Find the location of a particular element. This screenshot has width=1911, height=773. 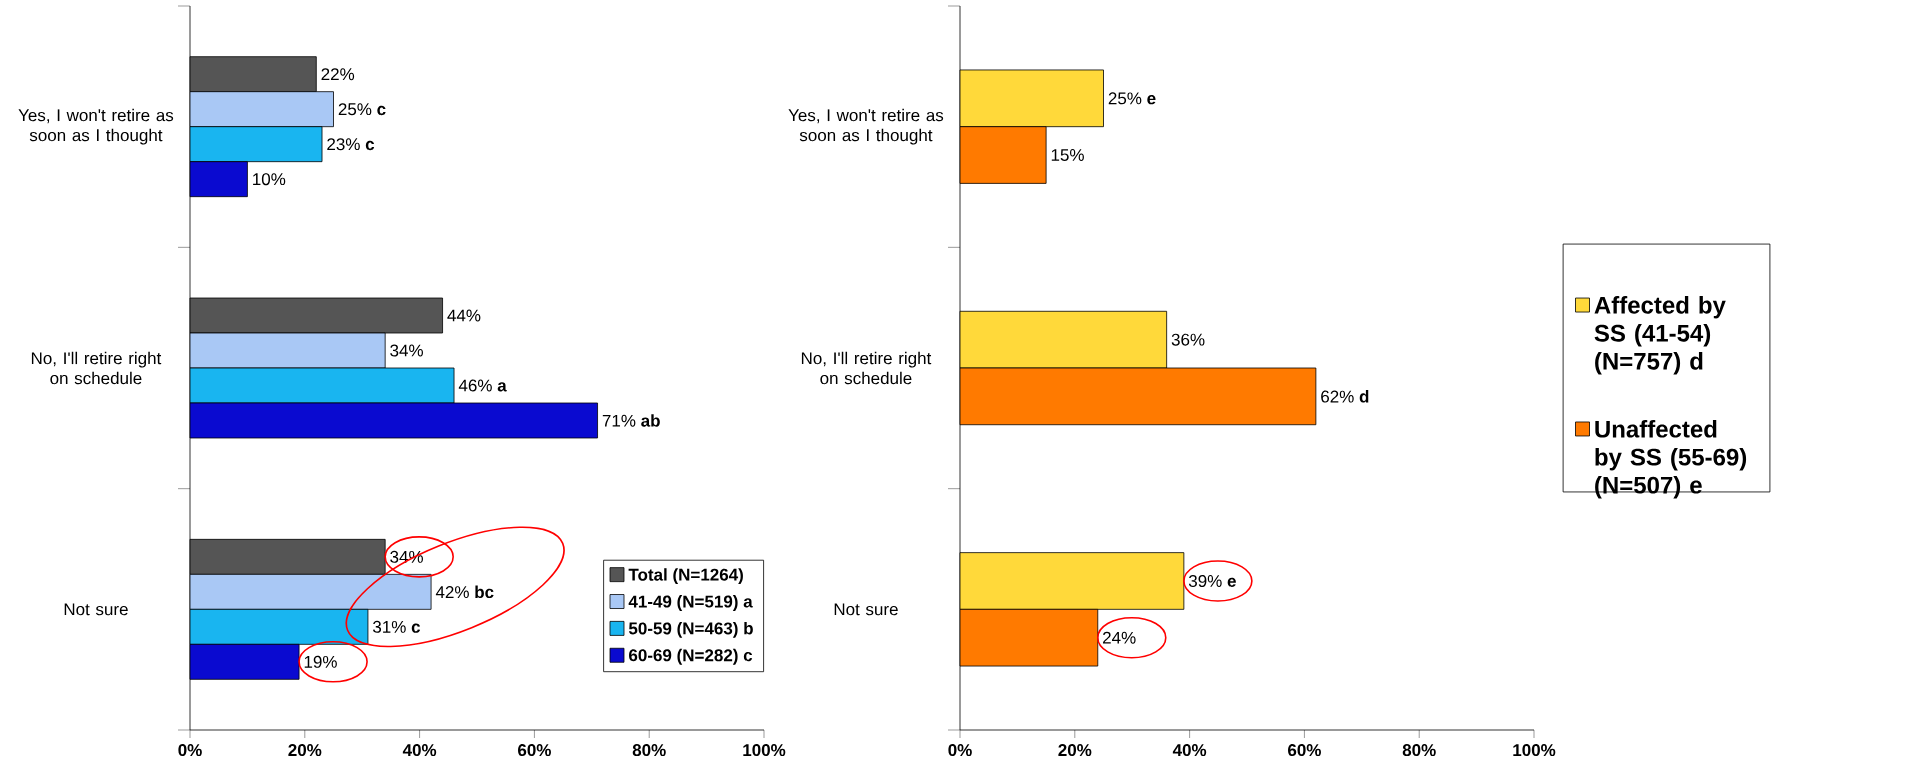

data-label: 44% is located at coordinates (464, 315).